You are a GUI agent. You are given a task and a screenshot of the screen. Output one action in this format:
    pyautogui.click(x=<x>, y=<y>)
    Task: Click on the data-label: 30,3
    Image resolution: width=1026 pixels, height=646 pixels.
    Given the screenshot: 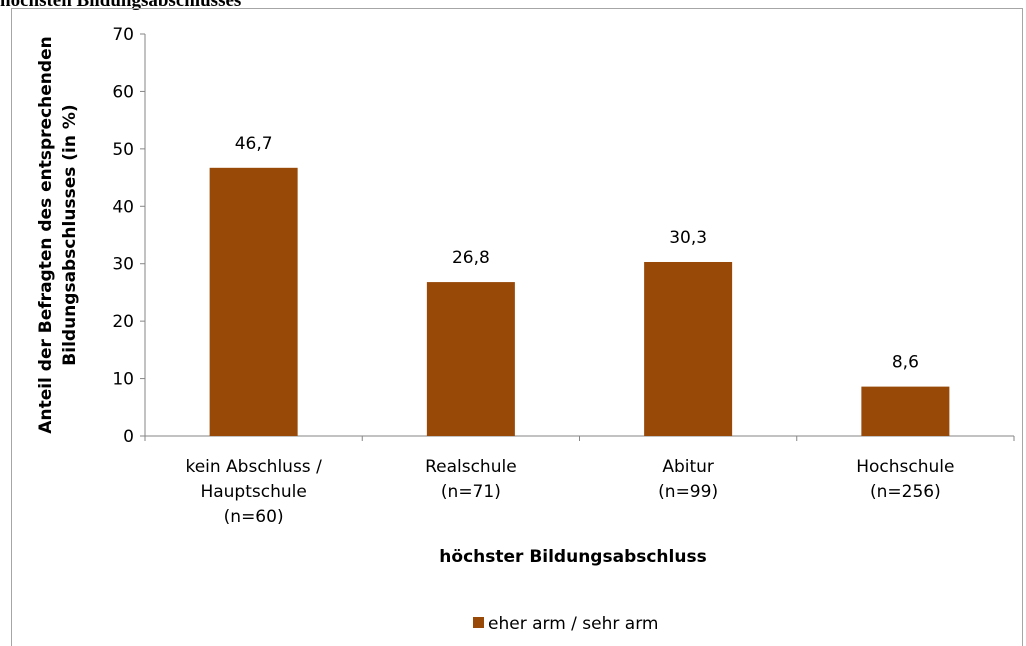 What is the action you would take?
    pyautogui.click(x=688, y=238)
    